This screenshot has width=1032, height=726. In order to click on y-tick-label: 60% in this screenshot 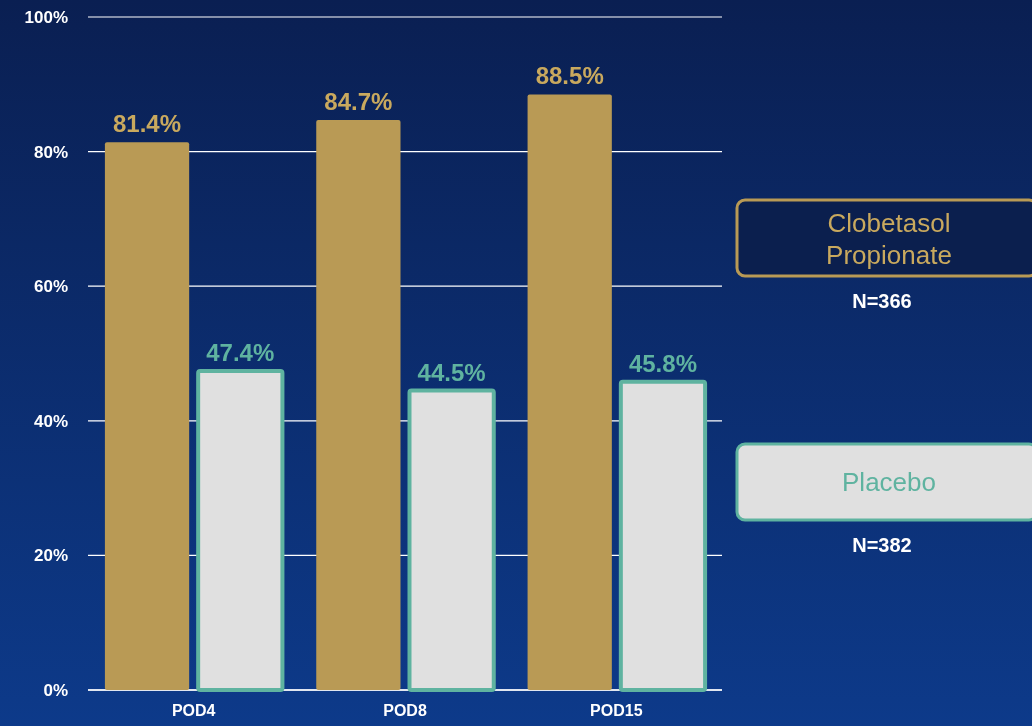, I will do `click(50, 287)`.